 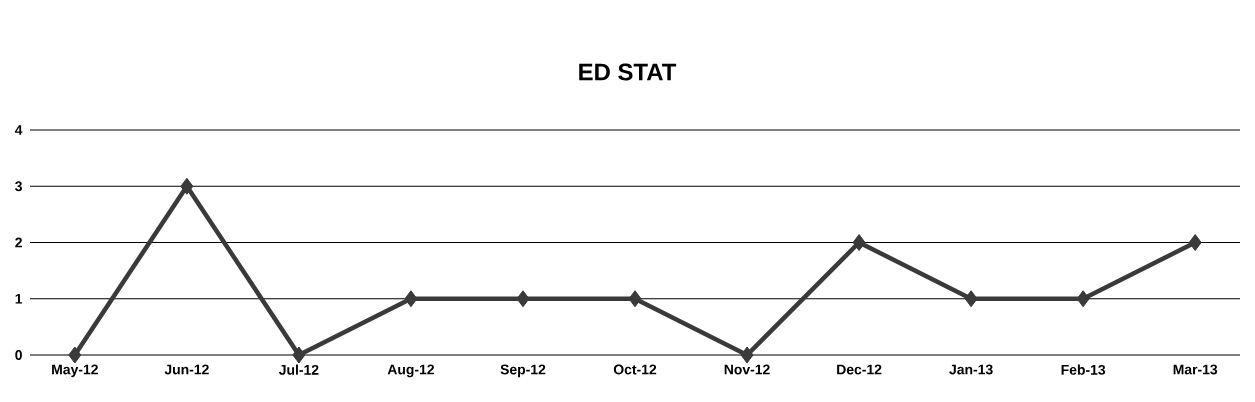 What do you see at coordinates (411, 371) in the screenshot?
I see `x-tick-label: Aug-12` at bounding box center [411, 371].